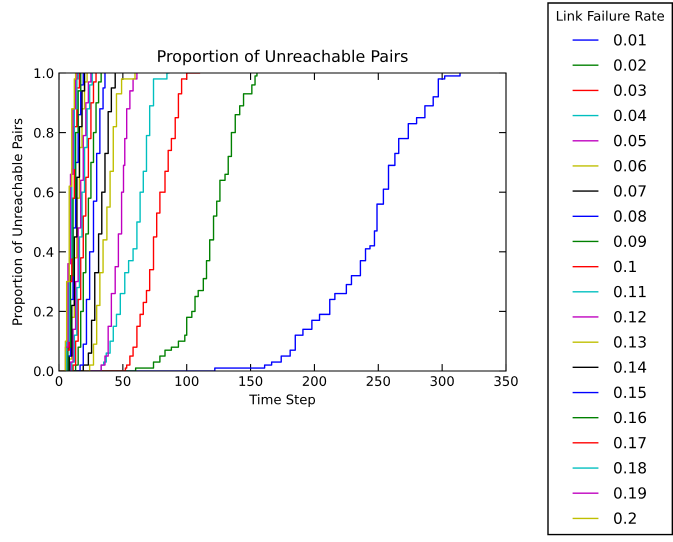 Image resolution: width=673 pixels, height=542 pixels. What do you see at coordinates (44, 73) in the screenshot?
I see `y-tick-label: 1.0` at bounding box center [44, 73].